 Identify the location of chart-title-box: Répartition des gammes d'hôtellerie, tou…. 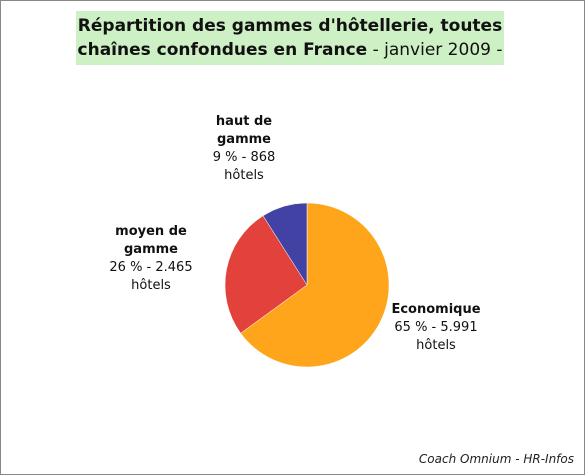
(290, 38).